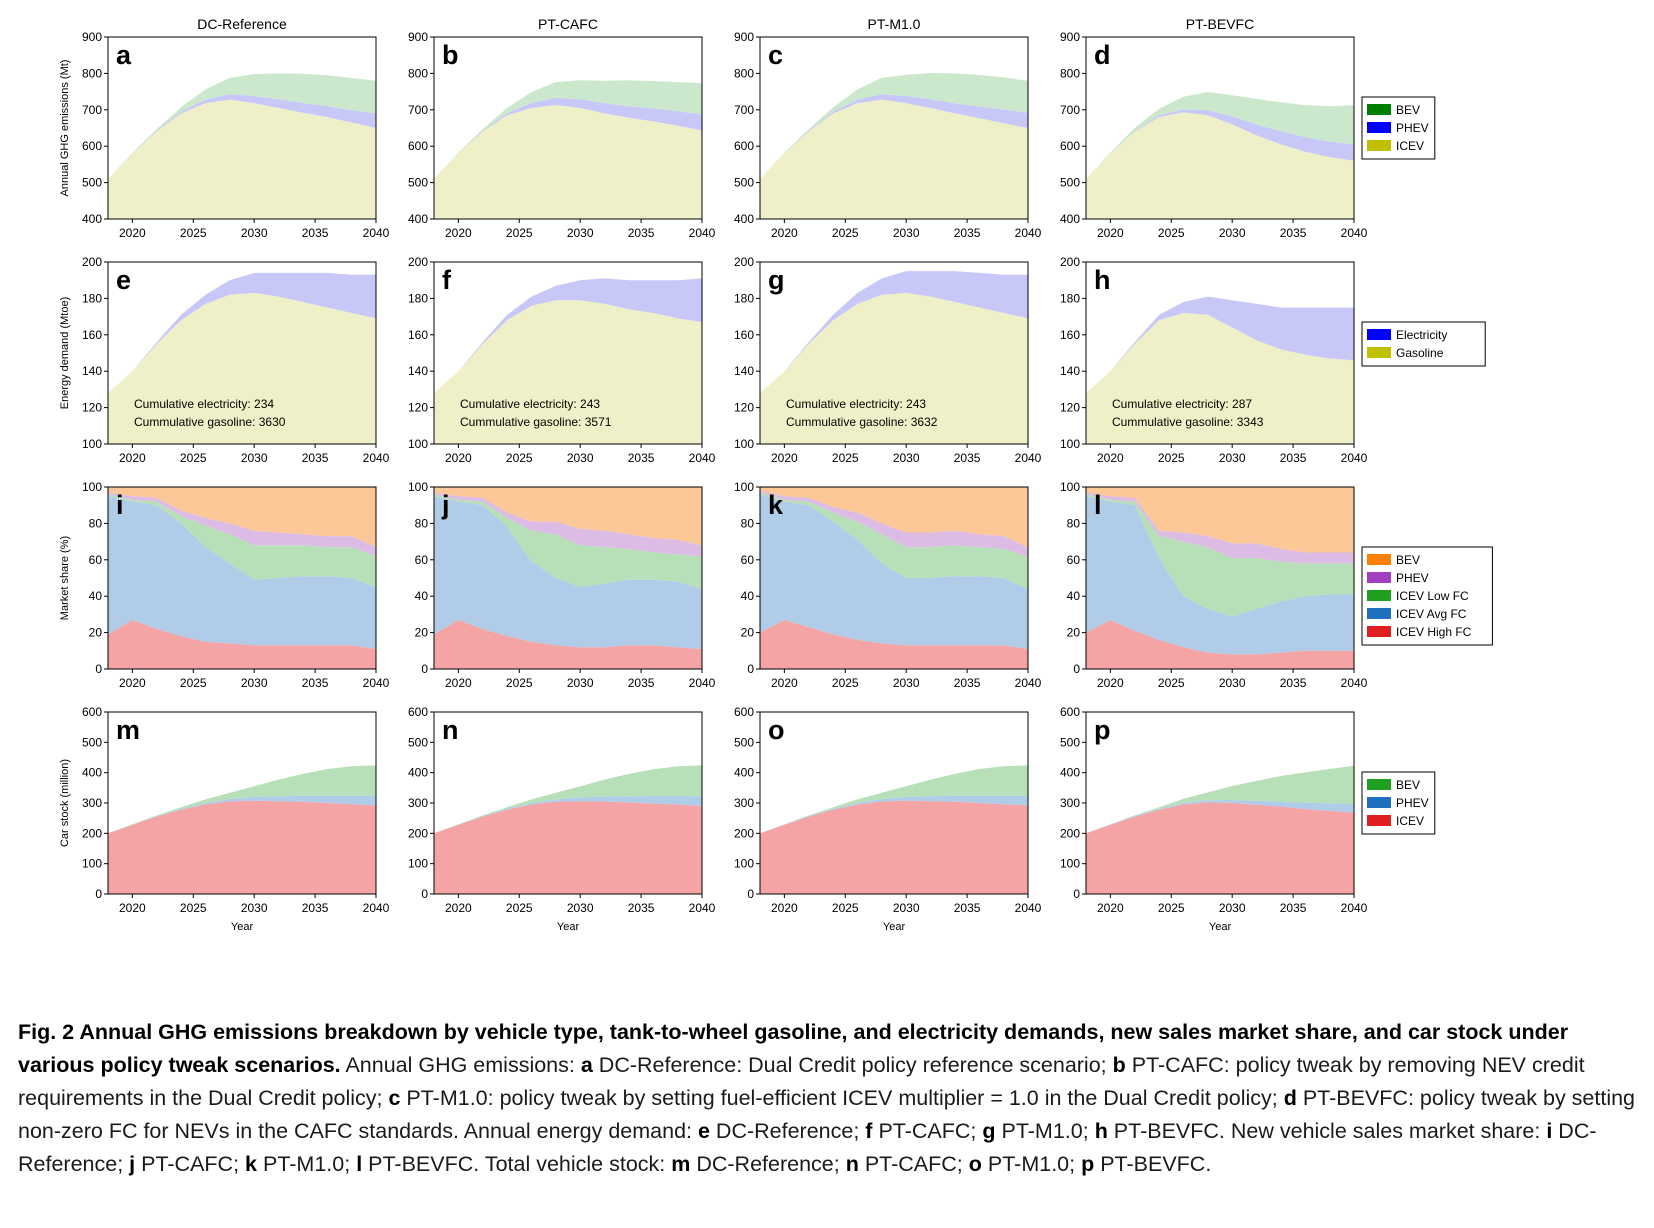  What do you see at coordinates (1070, 262) in the screenshot?
I see `y-tick-label: 200` at bounding box center [1070, 262].